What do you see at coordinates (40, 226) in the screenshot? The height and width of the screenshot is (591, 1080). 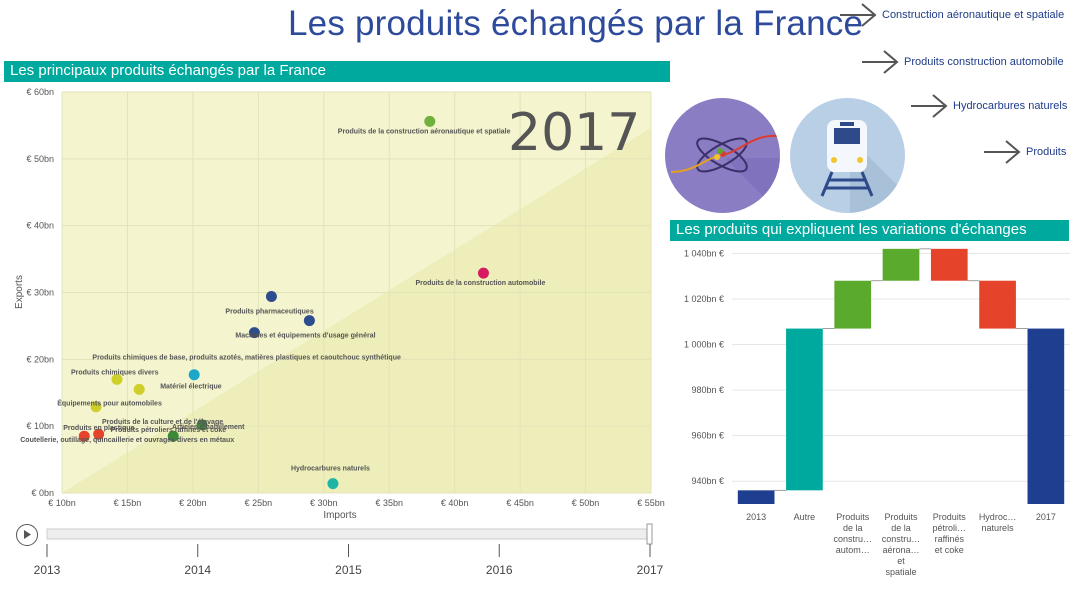 I see `y-tick-label: € 40bn` at bounding box center [40, 226].